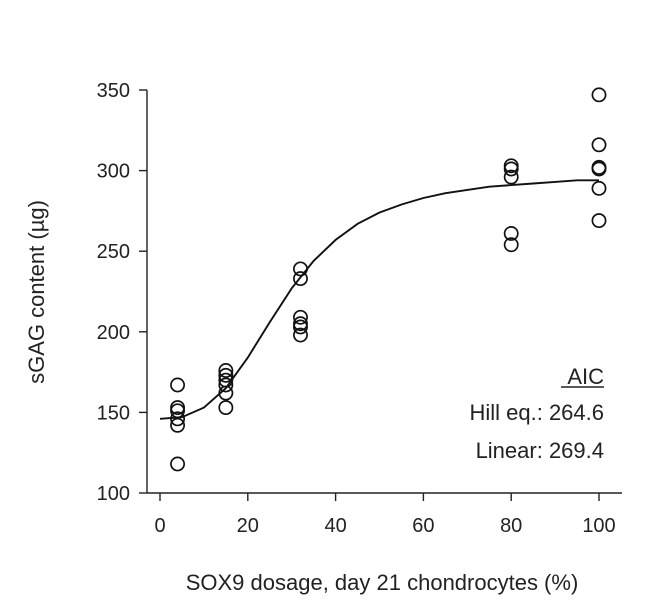  What do you see at coordinates (511, 526) in the screenshot?
I see `x-tick-label: 80` at bounding box center [511, 526].